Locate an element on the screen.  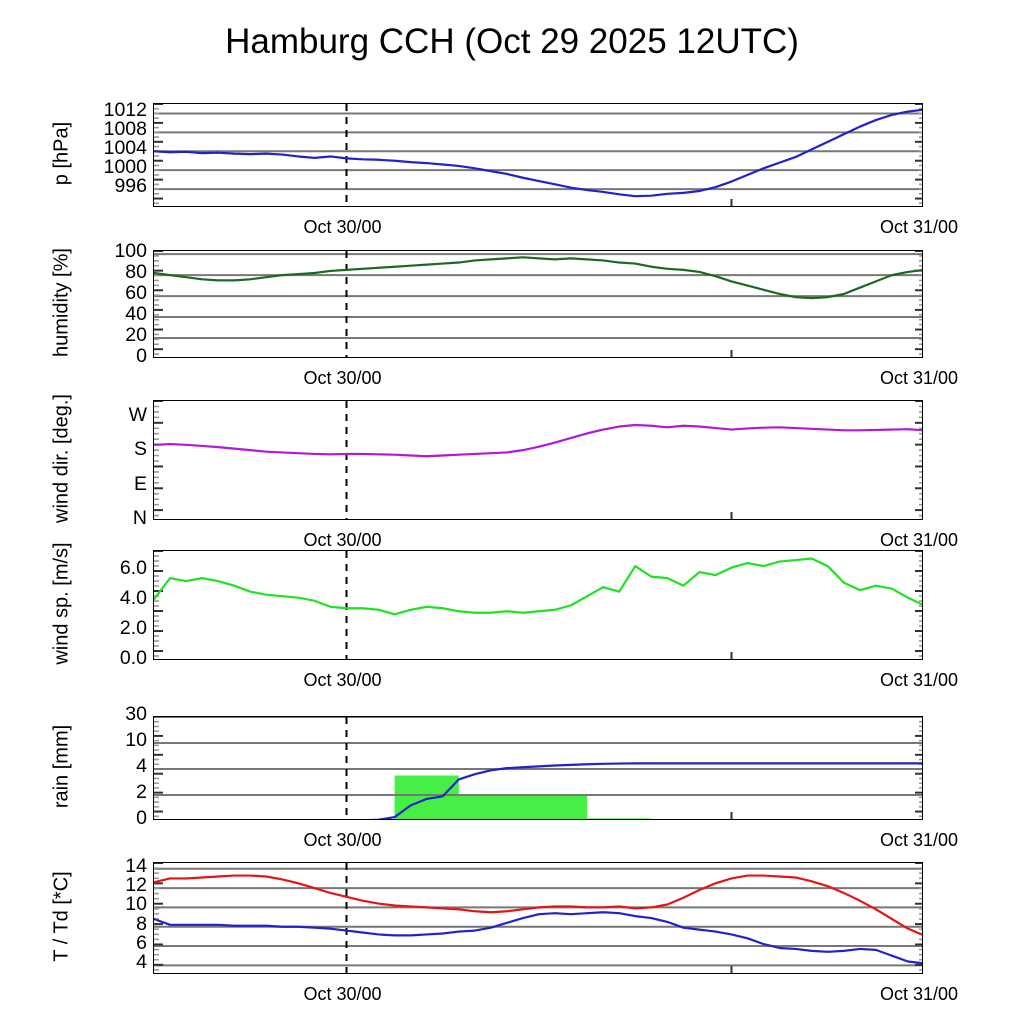
plot-svg-wind_dir is located at coordinates (538, 460).